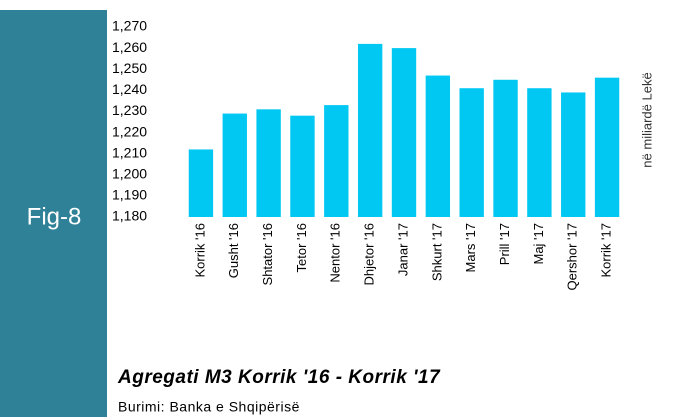  What do you see at coordinates (129, 47) in the screenshot?
I see `y-tick-label: 1,260` at bounding box center [129, 47].